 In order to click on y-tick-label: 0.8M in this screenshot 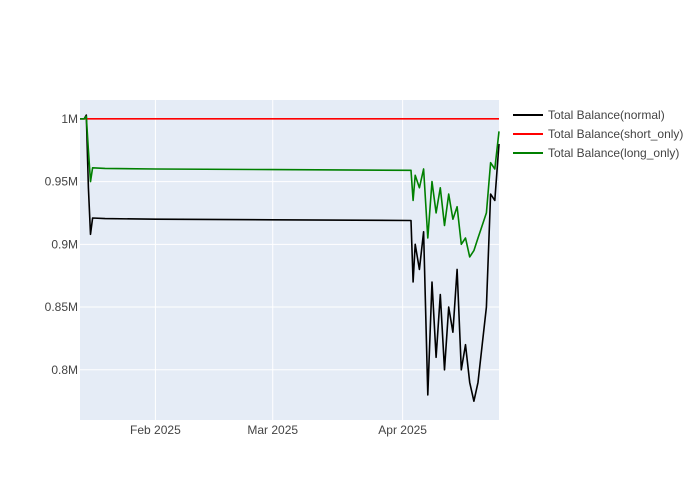, I will do `click(64, 370)`.